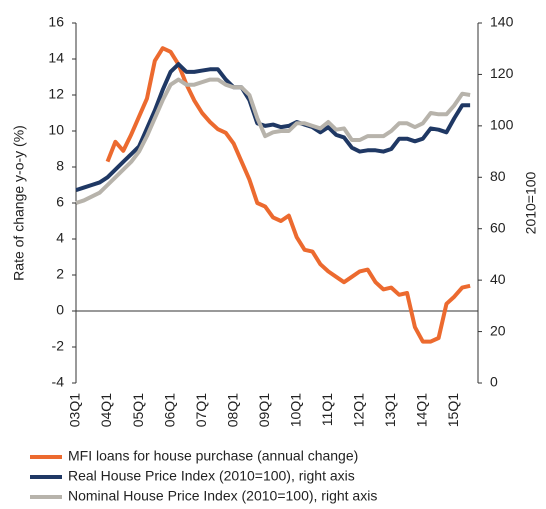 The width and height of the screenshot is (546, 509). I want to click on y-tick-label: 2, so click(60, 274).